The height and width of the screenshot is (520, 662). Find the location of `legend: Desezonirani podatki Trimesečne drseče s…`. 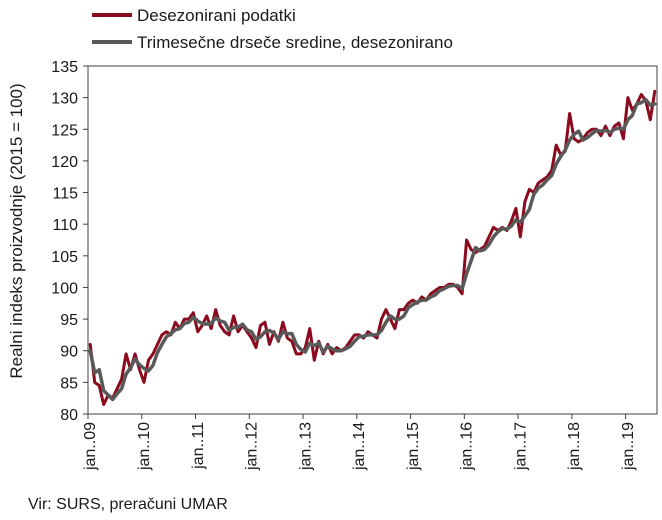

legend: Desezonirani podatki Trimesečne drseče s… is located at coordinates (272, 29).